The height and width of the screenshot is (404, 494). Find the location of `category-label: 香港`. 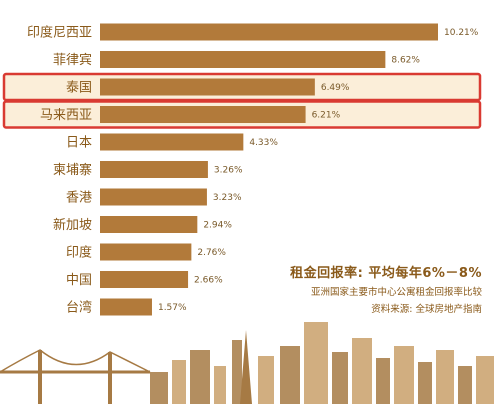

category-label: 香港 is located at coordinates (79, 198).